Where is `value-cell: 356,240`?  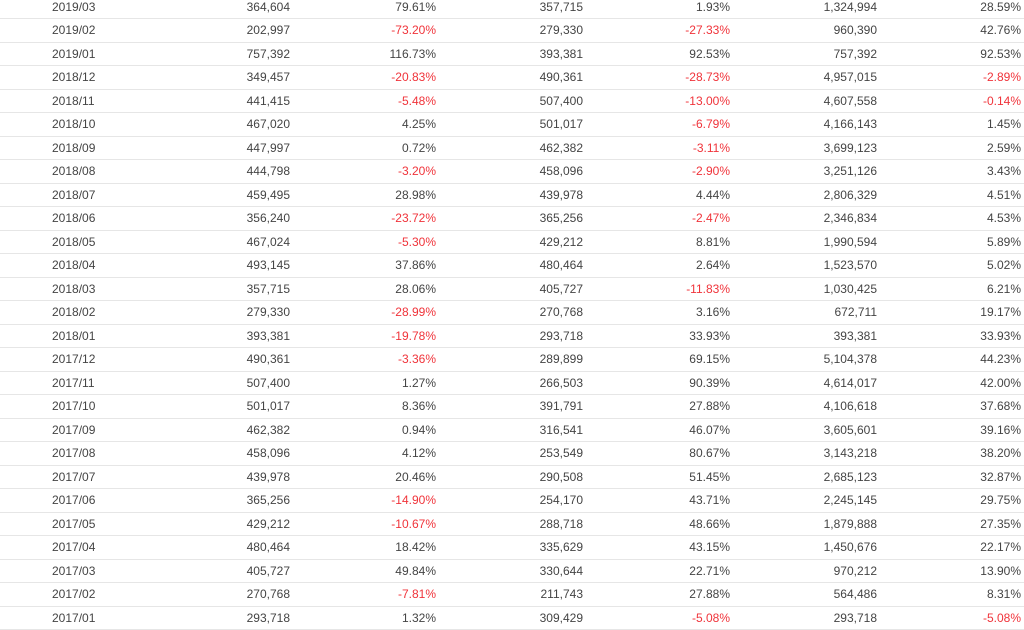 value-cell: 356,240 is located at coordinates (240, 219).